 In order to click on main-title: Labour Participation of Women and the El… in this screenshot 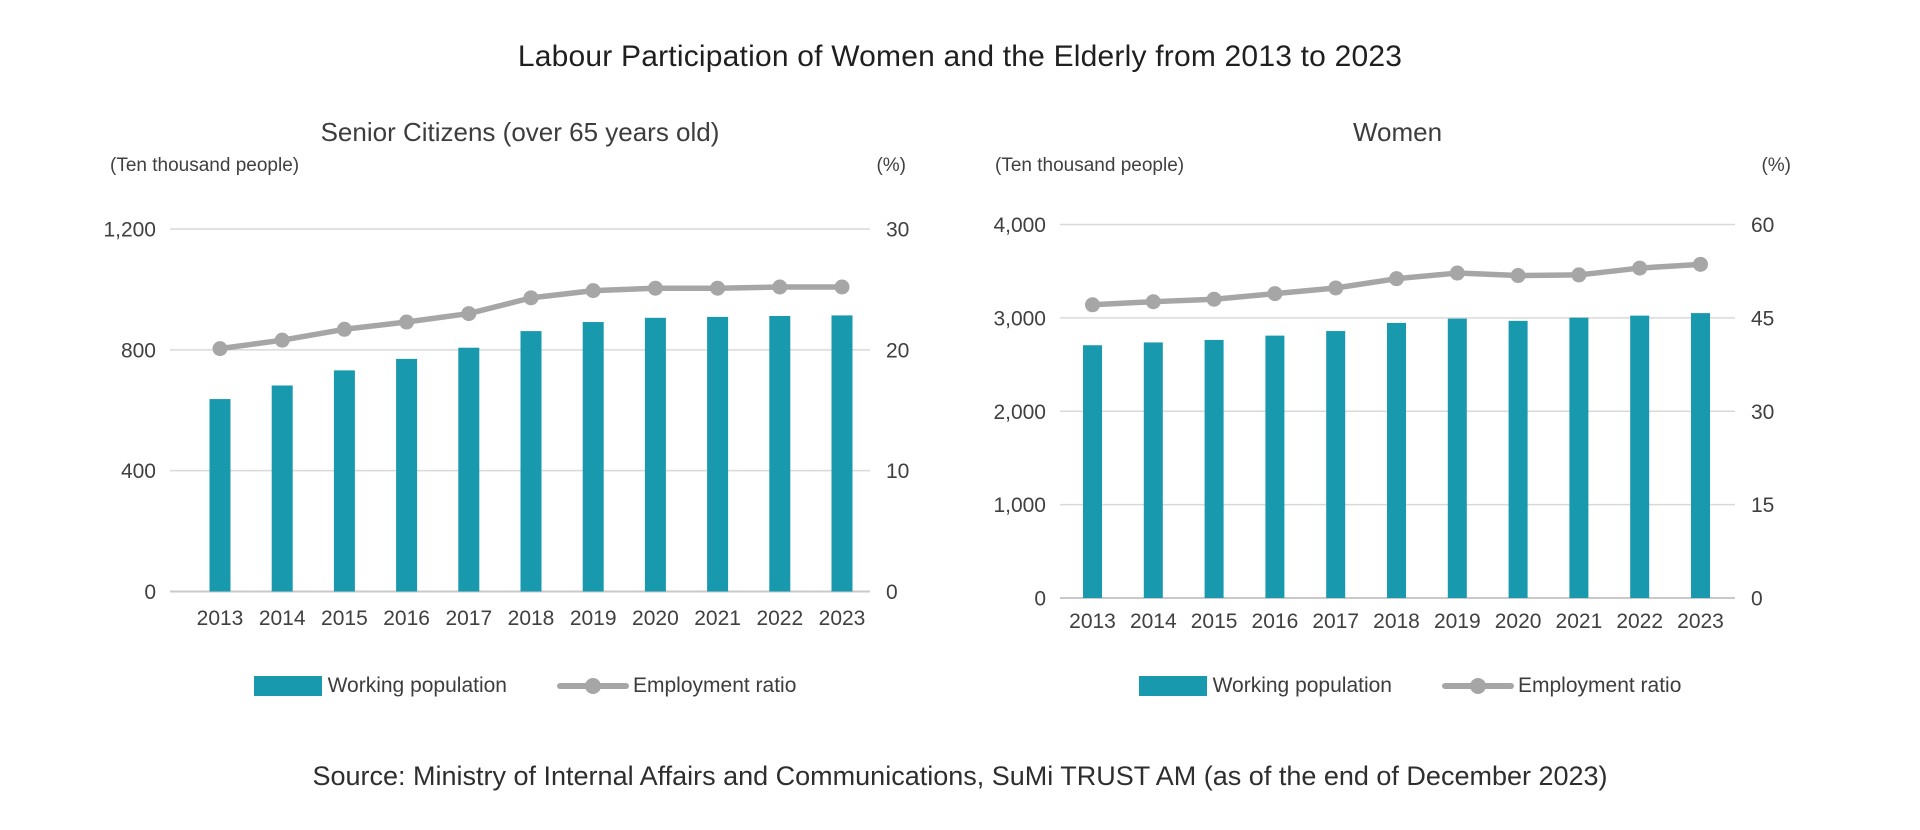, I will do `click(960, 56)`.